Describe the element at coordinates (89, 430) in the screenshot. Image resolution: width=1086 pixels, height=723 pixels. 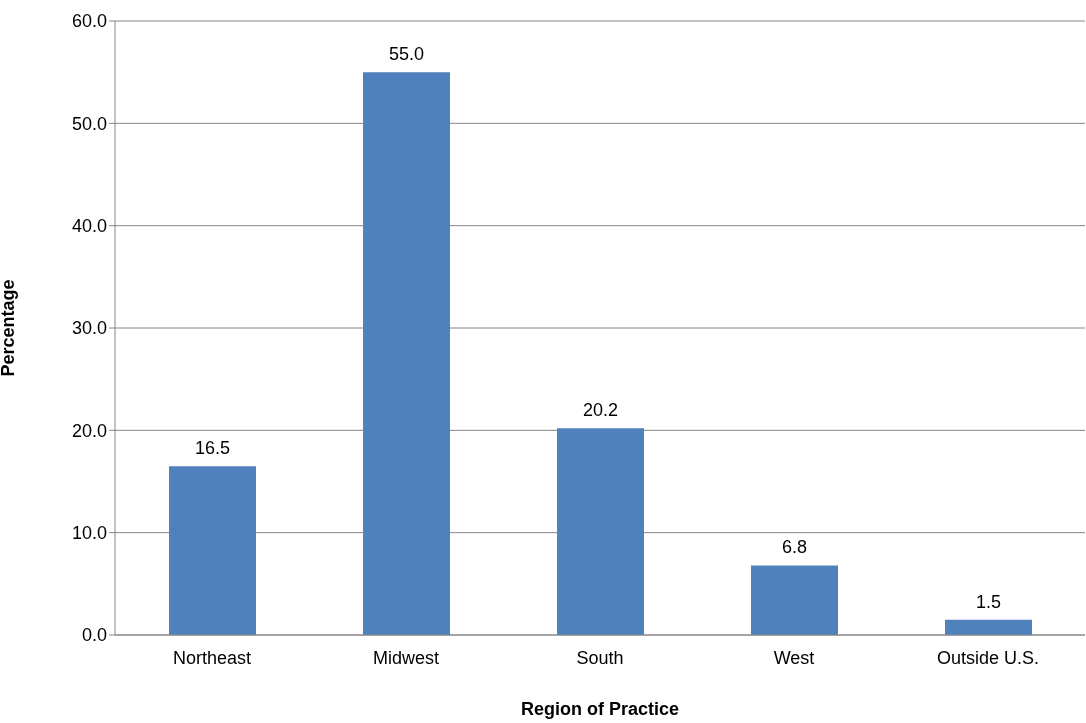
I see `y-tick-label: 20.0` at that location.